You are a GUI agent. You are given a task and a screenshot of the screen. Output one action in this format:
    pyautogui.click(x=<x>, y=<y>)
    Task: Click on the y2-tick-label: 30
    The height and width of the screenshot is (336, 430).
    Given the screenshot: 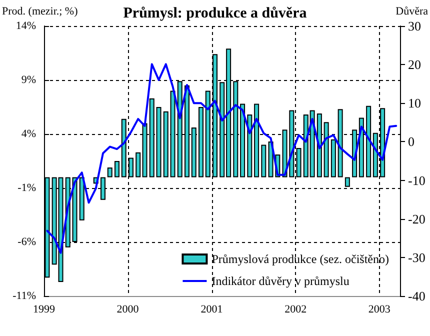 What is the action you would take?
    pyautogui.click(x=414, y=26)
    